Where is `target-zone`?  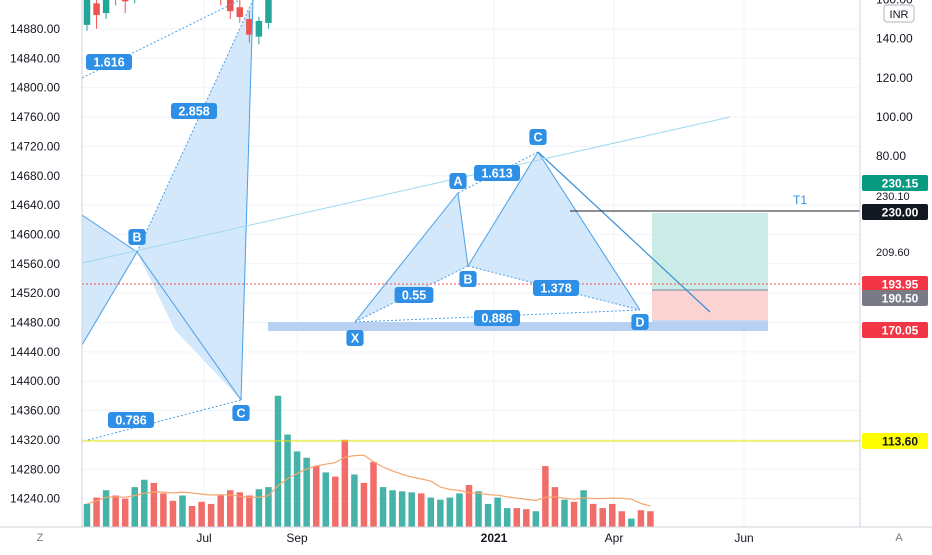
target-zone is located at coordinates (710, 252).